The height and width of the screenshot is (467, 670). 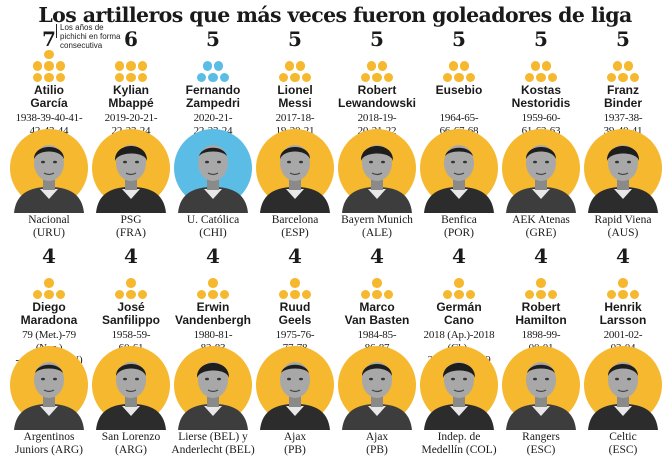 What do you see at coordinates (377, 443) in the screenshot?
I see `player-club: Ajax (PB)` at bounding box center [377, 443].